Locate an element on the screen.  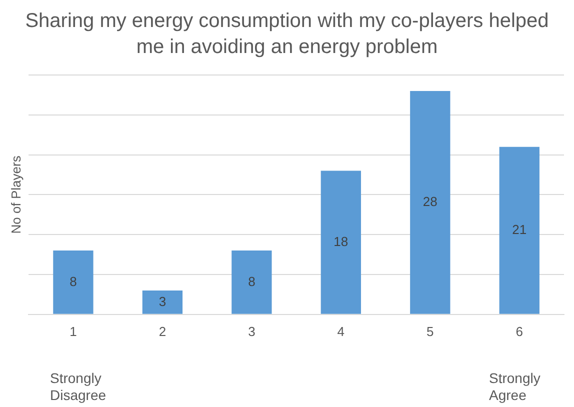
data-label: 21 is located at coordinates (519, 229).